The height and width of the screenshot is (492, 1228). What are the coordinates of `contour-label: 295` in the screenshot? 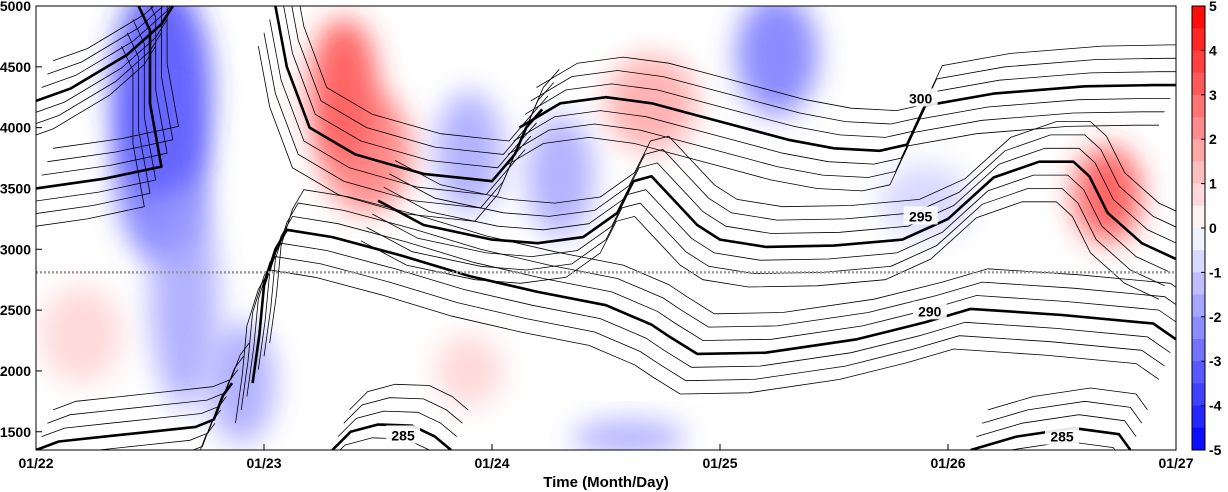 It's located at (921, 216).